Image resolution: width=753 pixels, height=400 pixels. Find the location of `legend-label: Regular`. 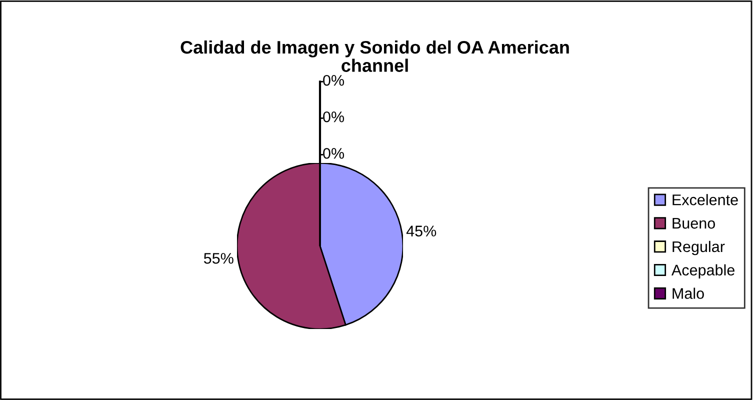

legend-label: Regular is located at coordinates (698, 248).